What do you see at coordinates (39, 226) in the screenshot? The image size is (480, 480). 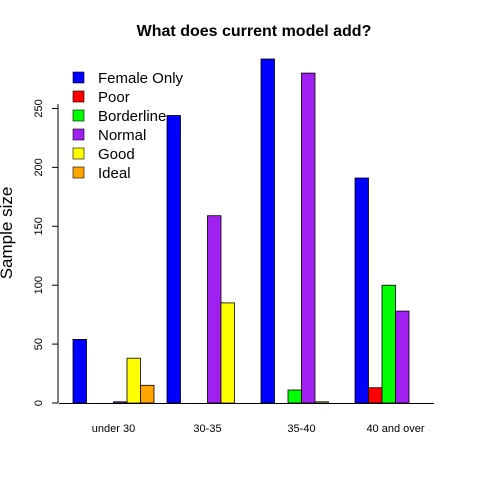 I see `y-tick-label: 150` at bounding box center [39, 226].